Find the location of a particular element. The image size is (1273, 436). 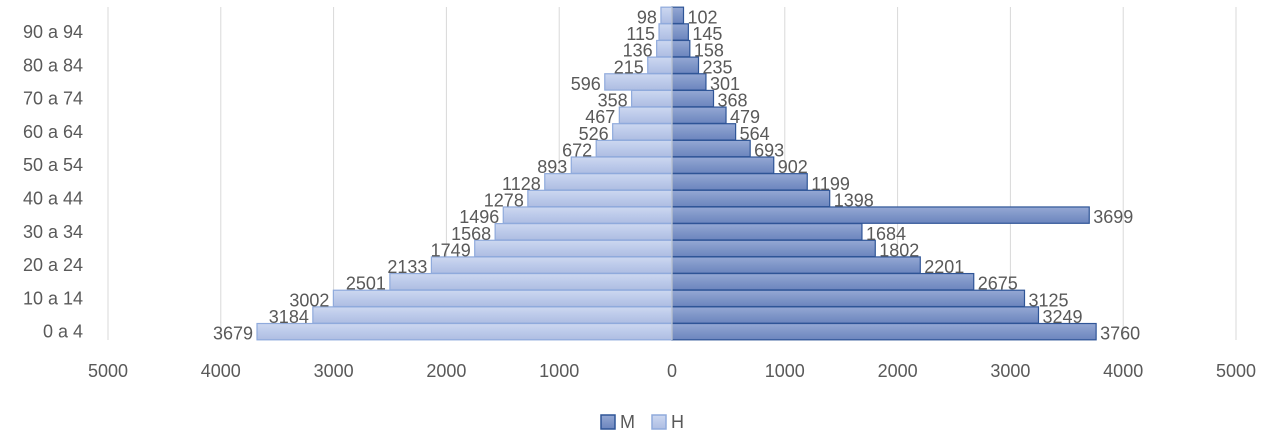

data-label-m-2: 3125 is located at coordinates (1049, 300).